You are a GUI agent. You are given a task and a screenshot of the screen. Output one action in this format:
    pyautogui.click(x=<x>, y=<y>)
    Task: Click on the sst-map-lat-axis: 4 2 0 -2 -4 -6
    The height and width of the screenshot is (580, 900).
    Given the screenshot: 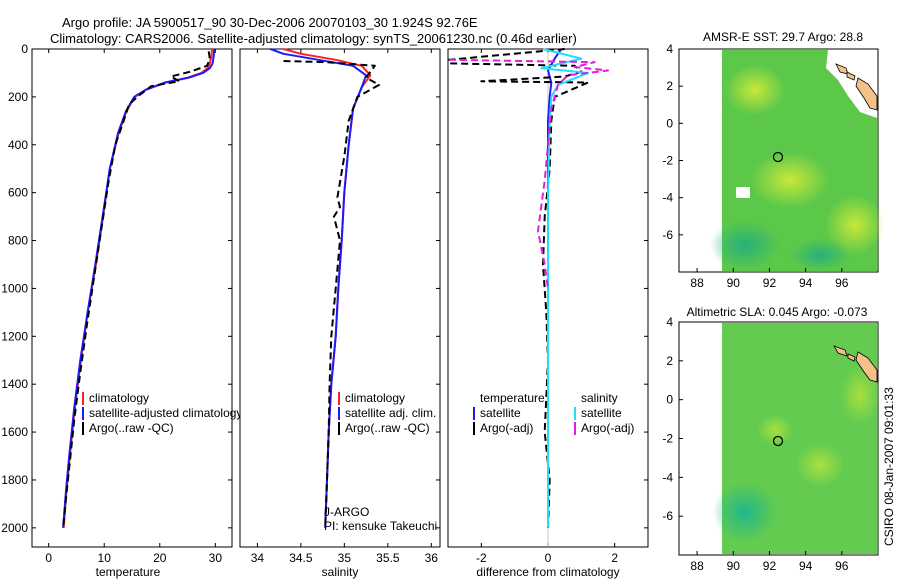 What is the action you would take?
    pyautogui.click(x=672, y=142)
    